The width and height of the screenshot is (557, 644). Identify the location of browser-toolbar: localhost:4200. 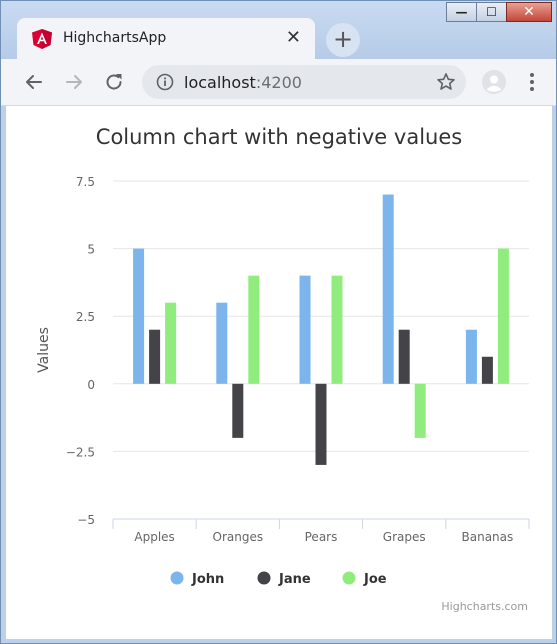
(278, 82).